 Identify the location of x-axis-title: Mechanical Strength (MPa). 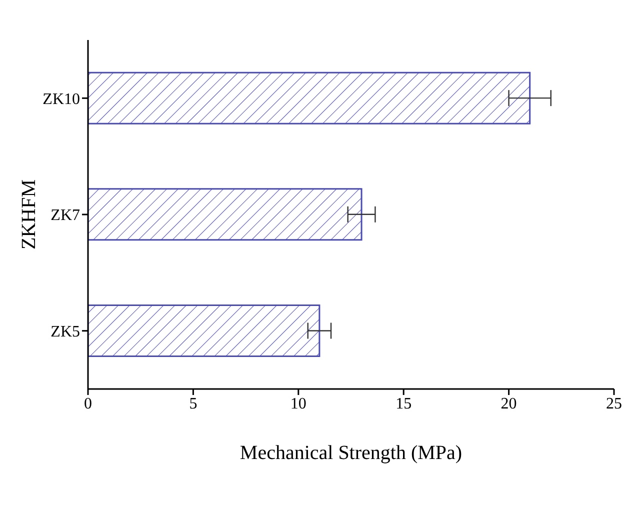
(351, 453).